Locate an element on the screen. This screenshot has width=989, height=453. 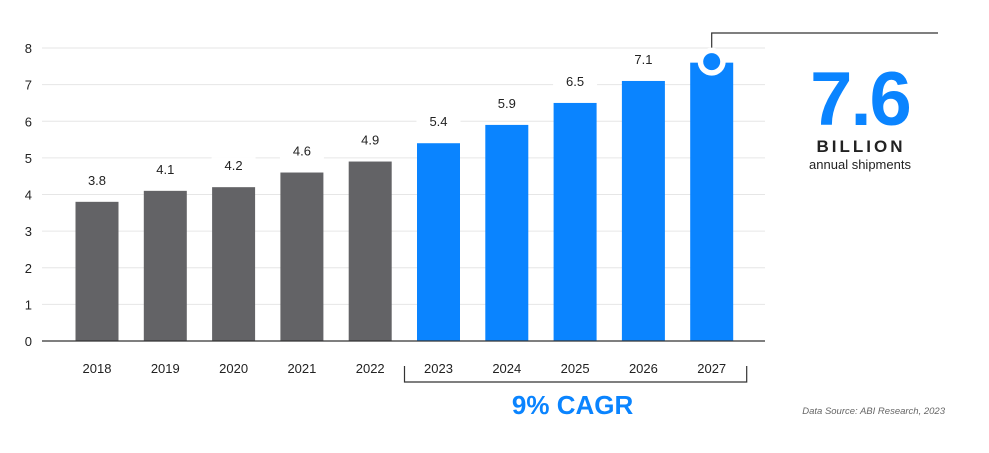
y-tick-label: 0 is located at coordinates (28, 341).